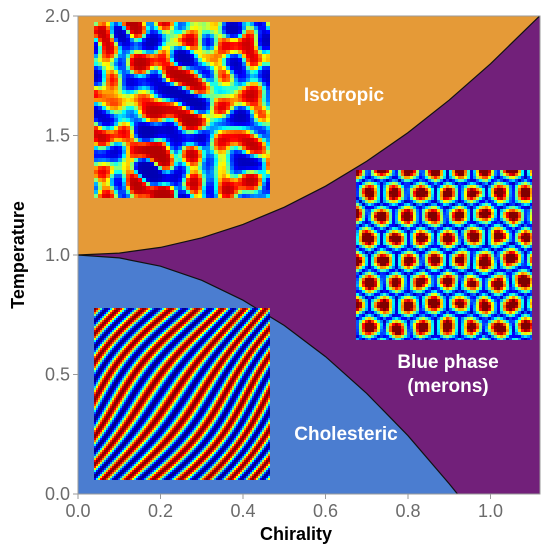  What do you see at coordinates (160, 511) in the screenshot?
I see `x-tick-label: 0.2` at bounding box center [160, 511].